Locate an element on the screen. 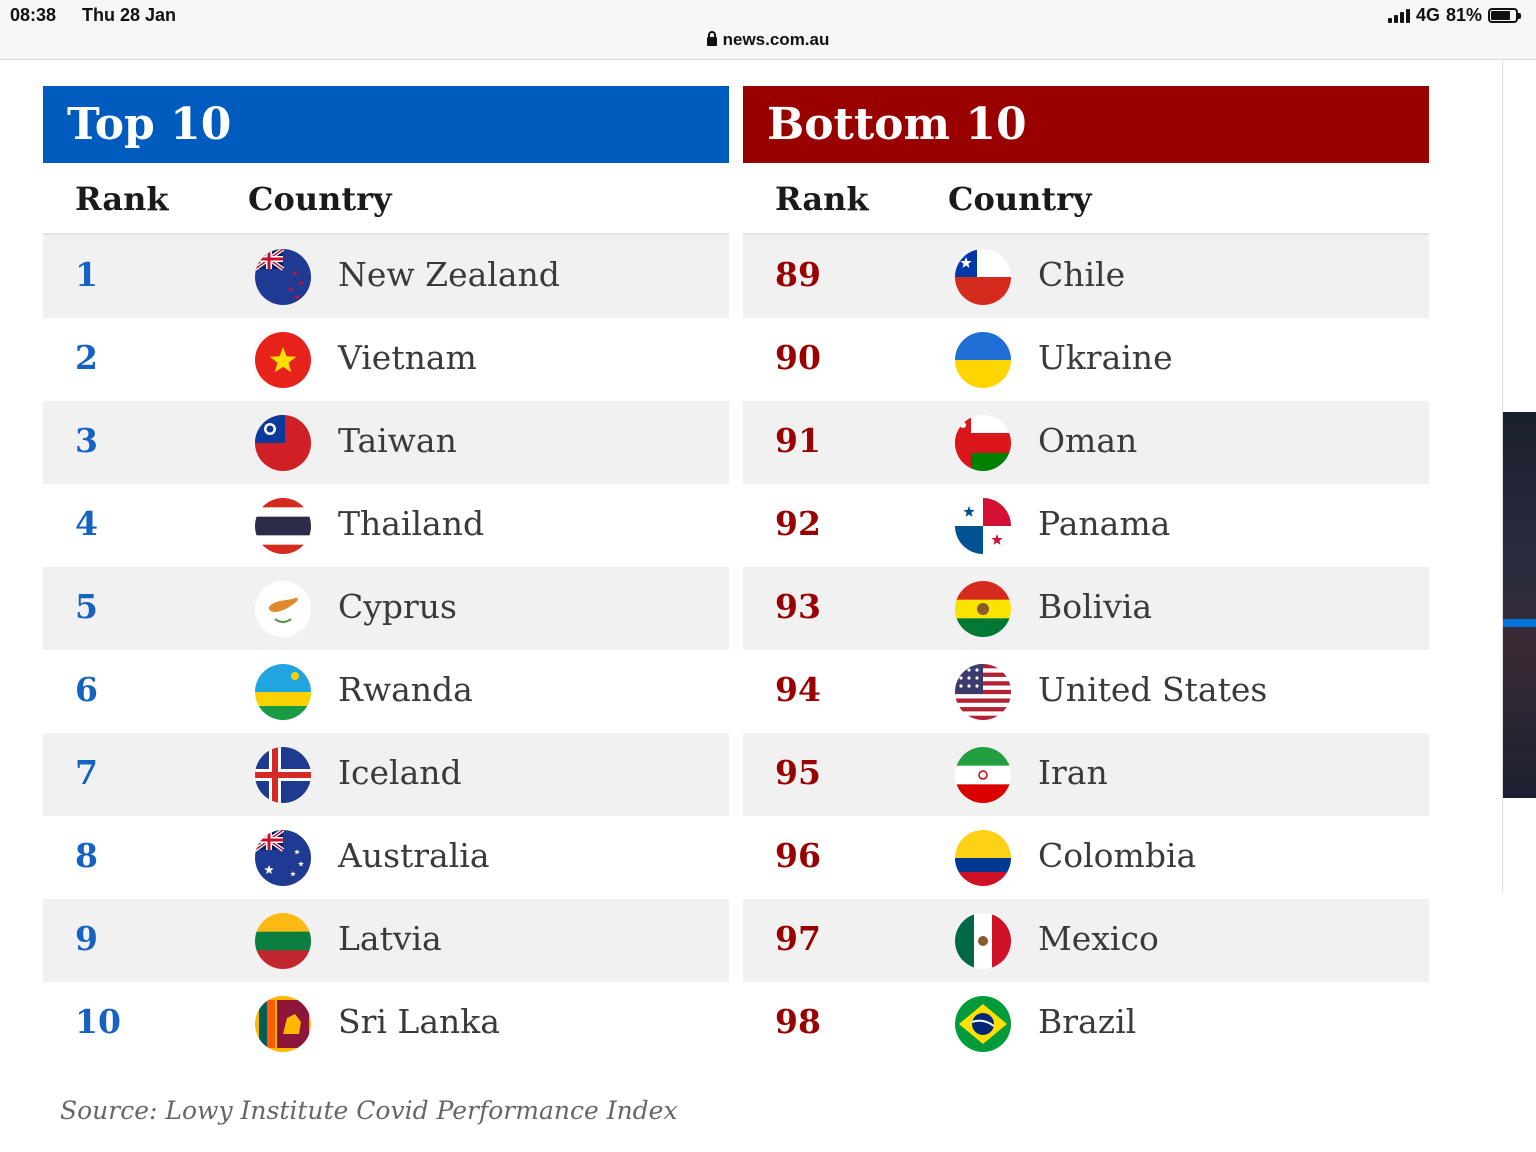 The height and width of the screenshot is (1152, 1536). rank-value: 91 is located at coordinates (798, 440).